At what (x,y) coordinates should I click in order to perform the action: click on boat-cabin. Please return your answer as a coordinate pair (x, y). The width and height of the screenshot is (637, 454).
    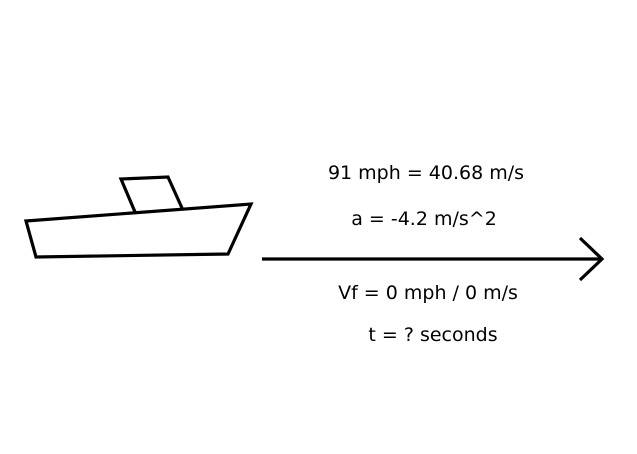
    Looking at the image, I should click on (151, 194).